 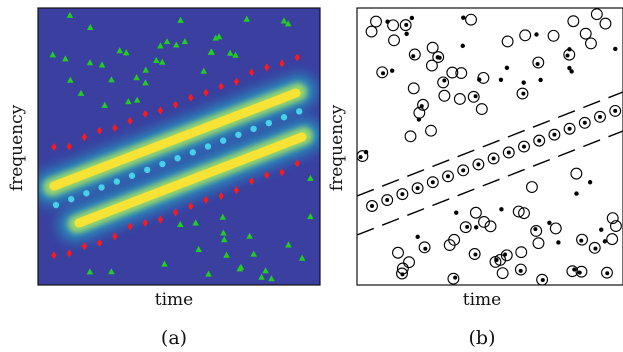 What do you see at coordinates (174, 338) in the screenshot?
I see `panel-a-caption: (a)` at bounding box center [174, 338].